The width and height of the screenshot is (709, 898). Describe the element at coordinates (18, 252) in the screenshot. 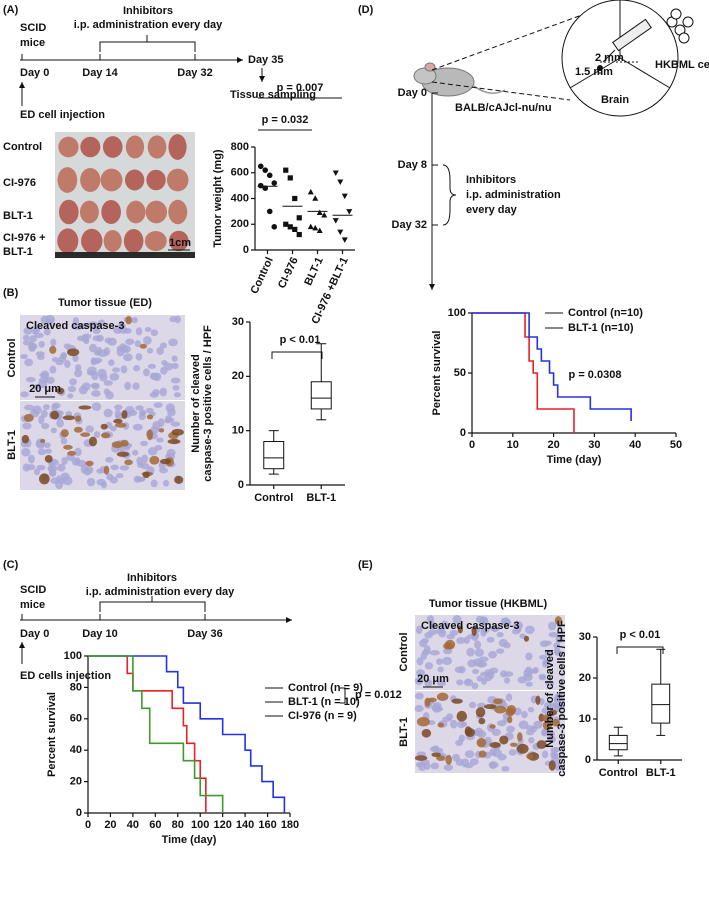

I see `row-label: BLT-1` at that location.